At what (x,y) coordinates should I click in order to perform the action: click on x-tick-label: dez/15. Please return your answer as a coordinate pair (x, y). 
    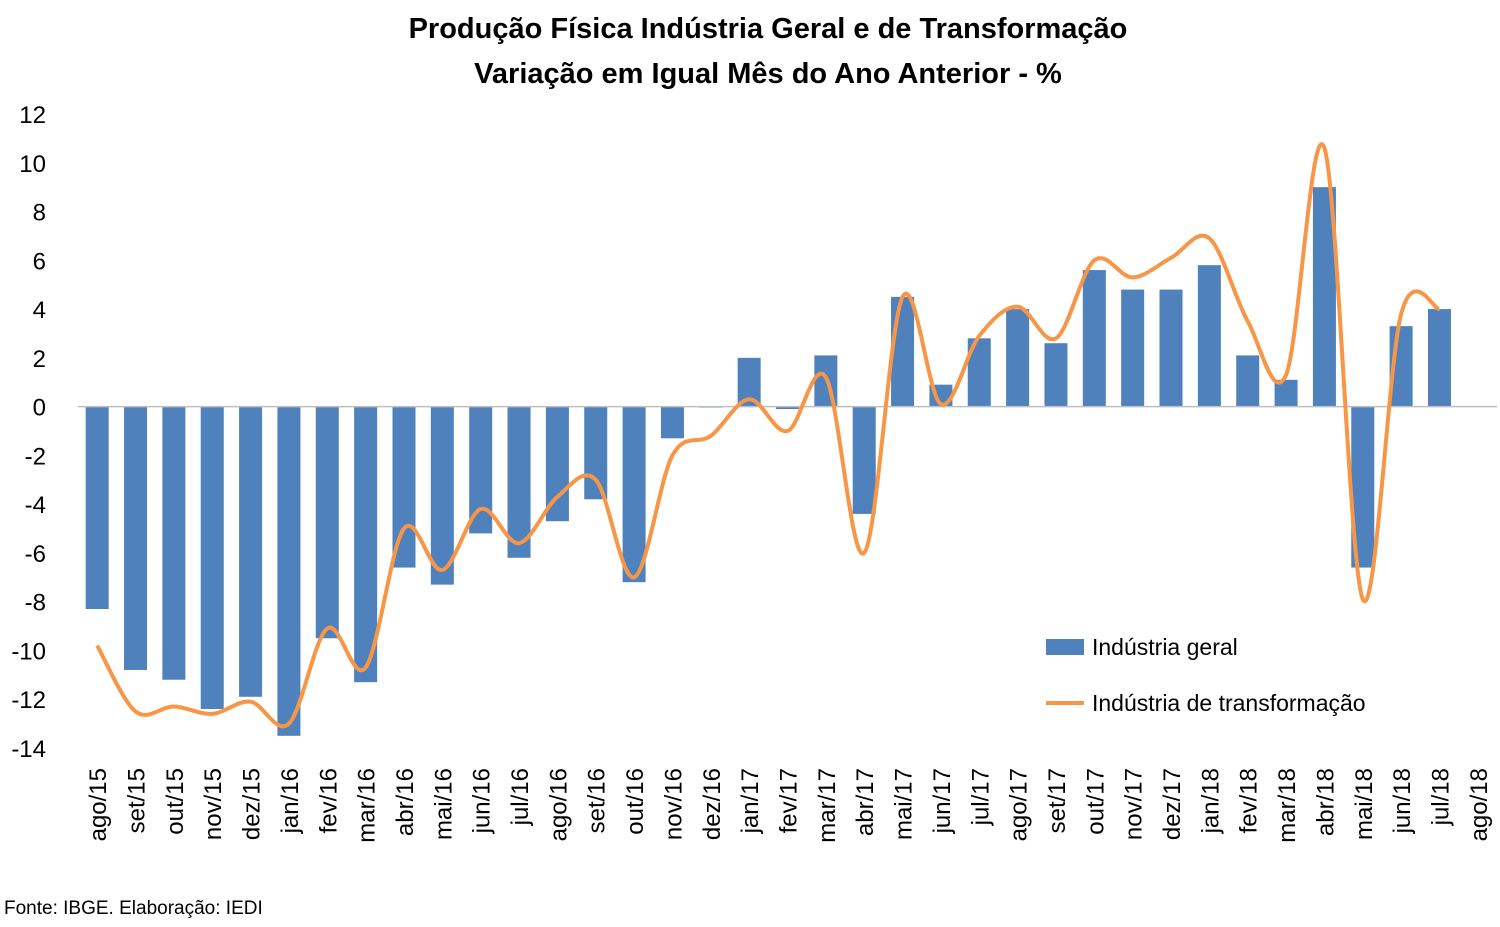
    Looking at the image, I should click on (252, 804).